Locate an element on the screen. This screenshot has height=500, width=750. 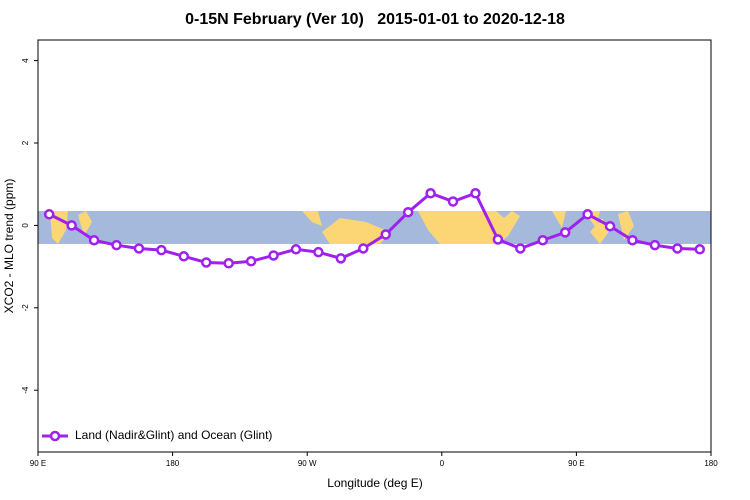
legend-label: Land (Nadir&Glint) and Ocean (Glint) is located at coordinates (173, 435).